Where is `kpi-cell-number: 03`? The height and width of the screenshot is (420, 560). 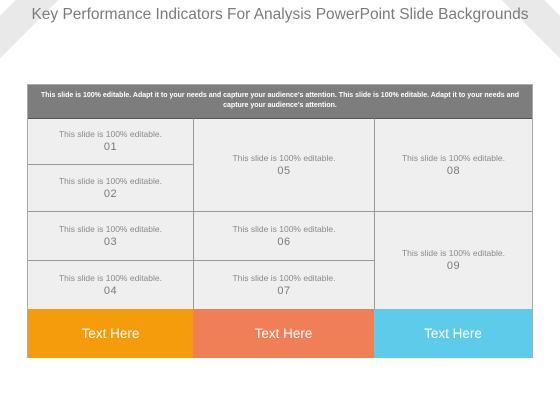
kpi-cell-number: 03 is located at coordinates (110, 241).